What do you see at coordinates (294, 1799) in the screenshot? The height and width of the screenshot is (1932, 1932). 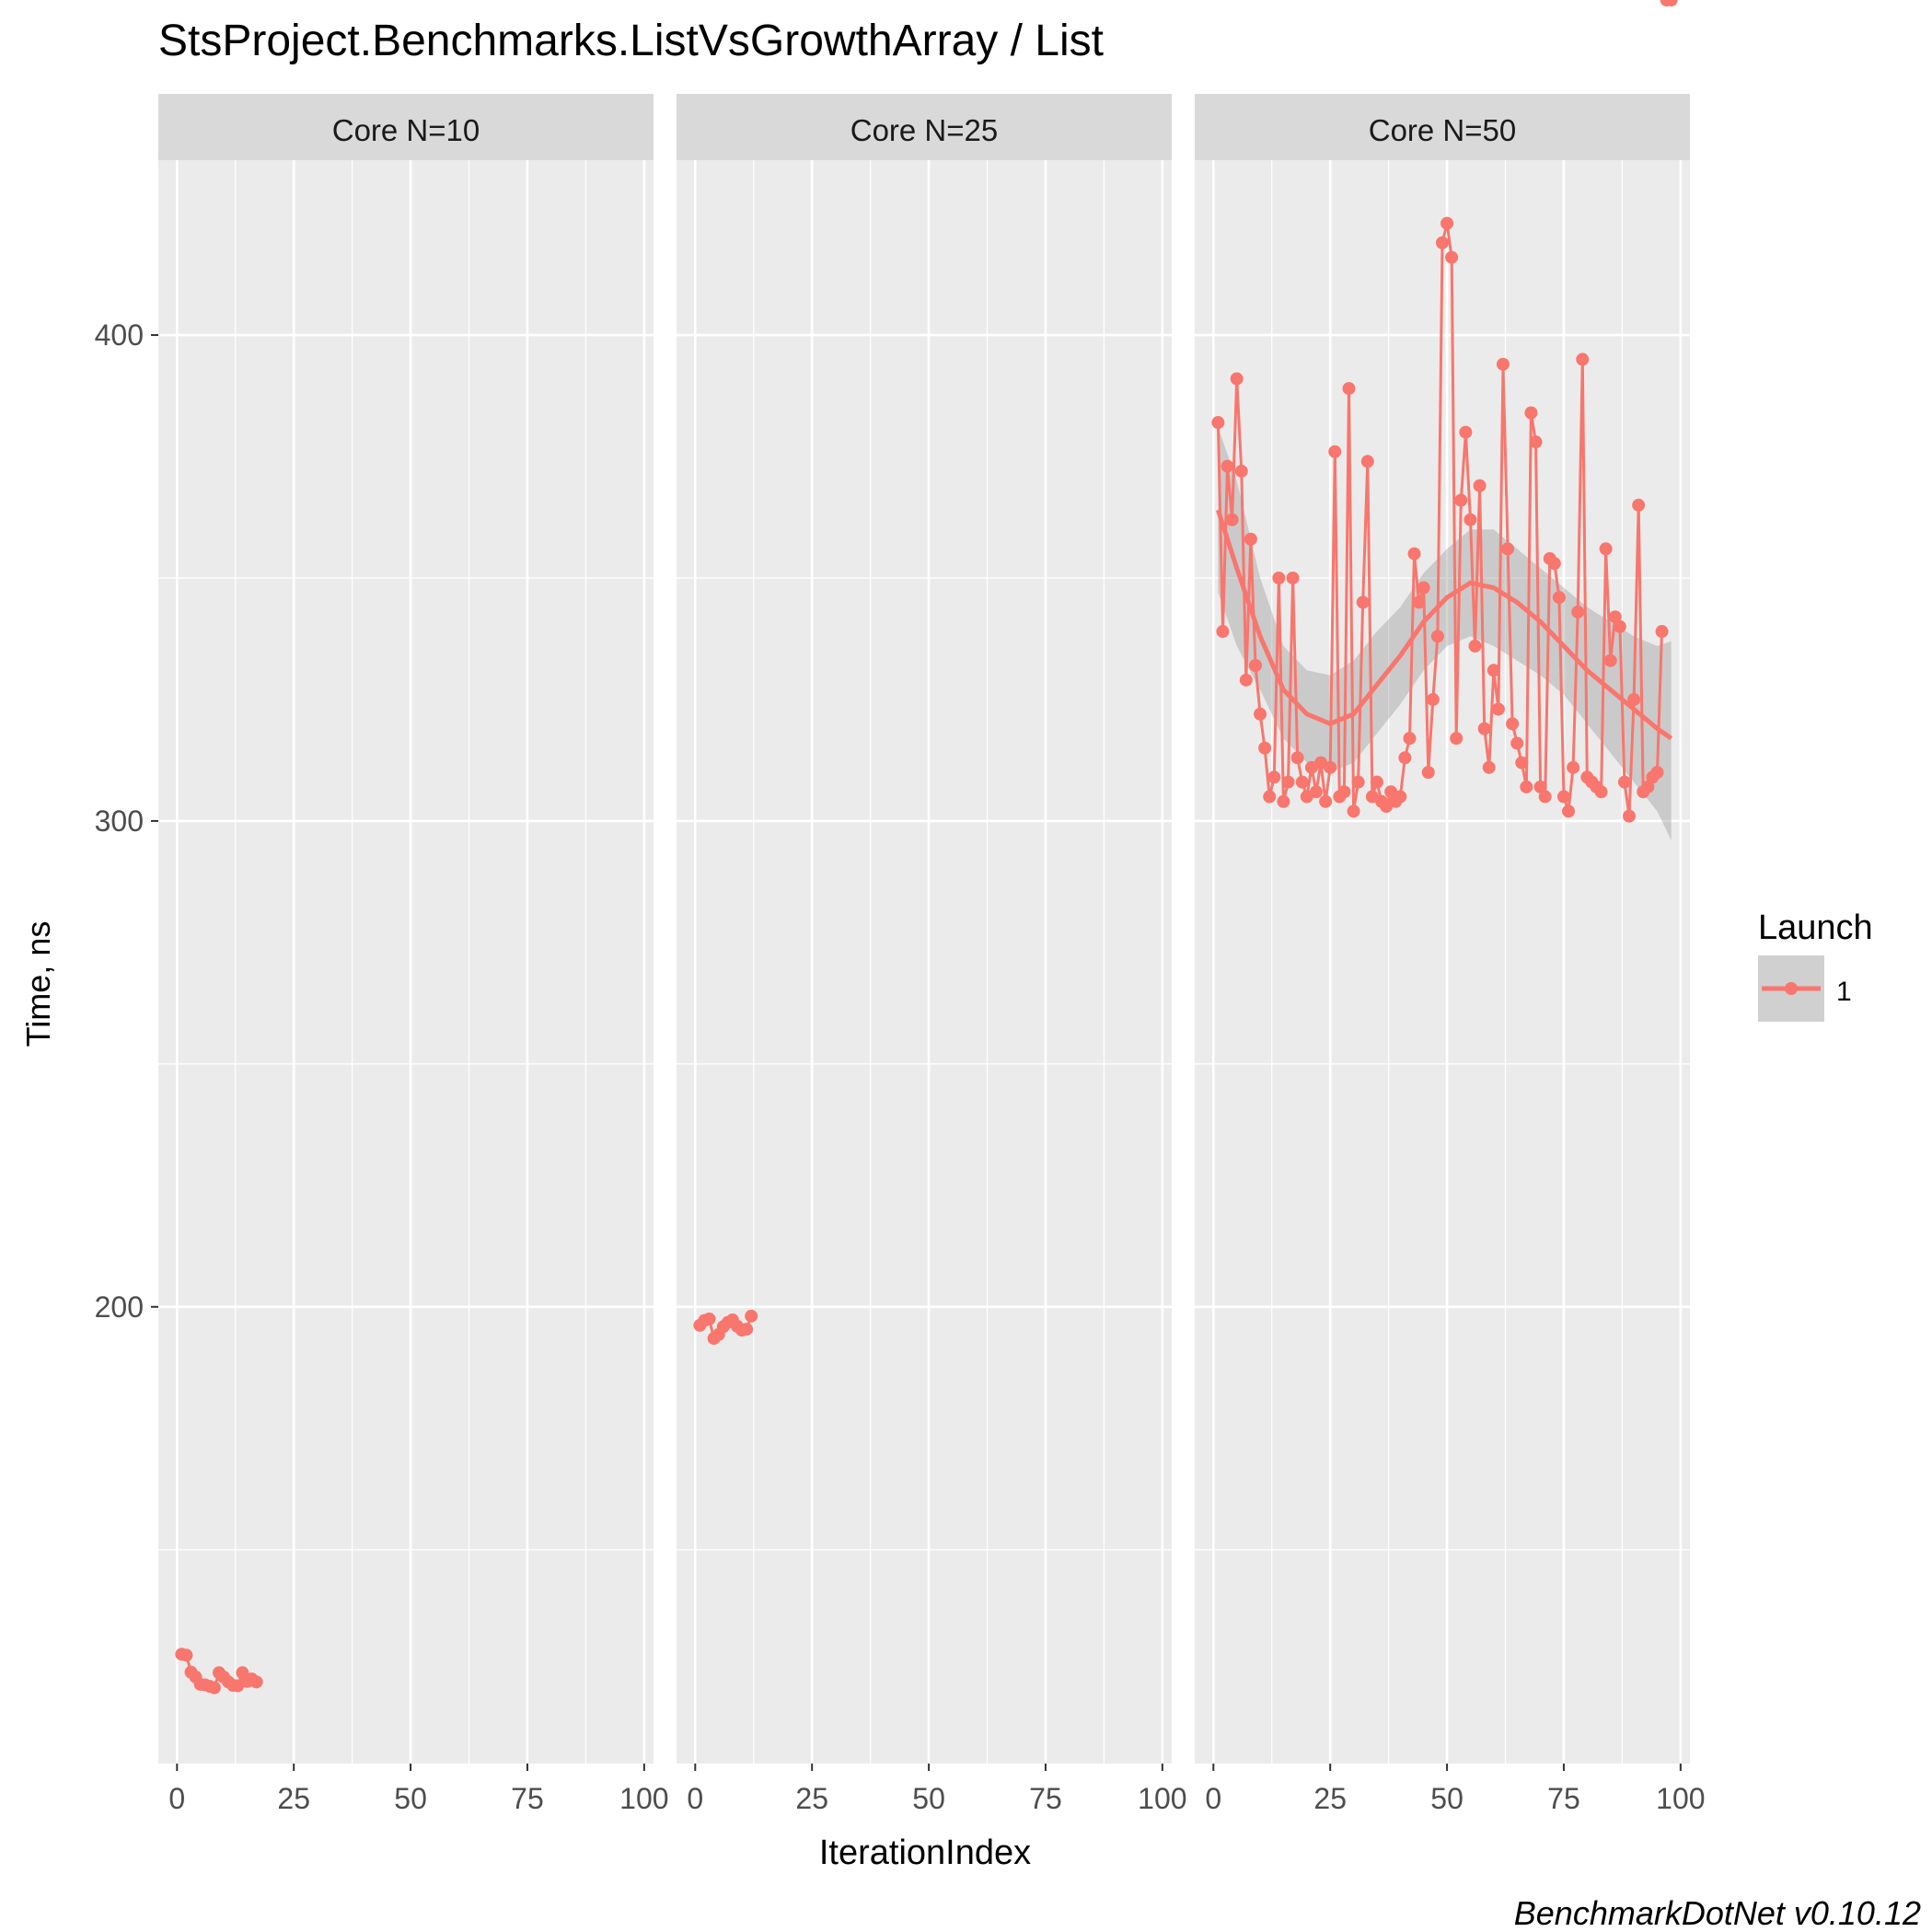 I see `x-tick-label: 25` at bounding box center [294, 1799].